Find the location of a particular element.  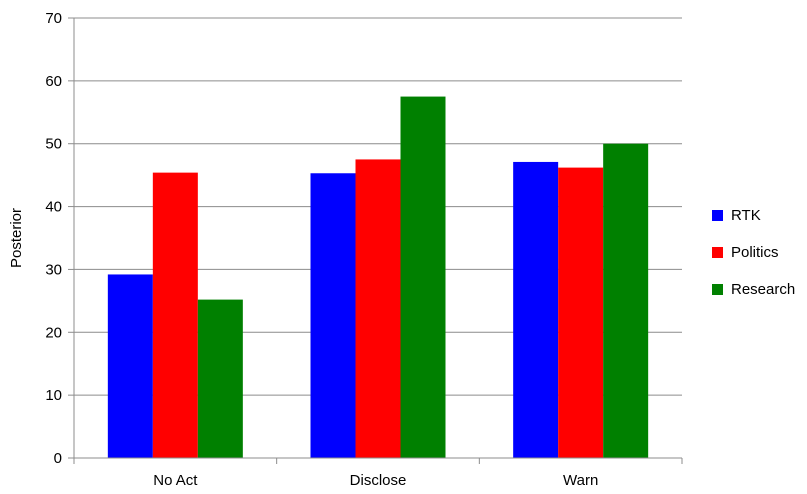

y-tick-label: 60 is located at coordinates (53, 81).